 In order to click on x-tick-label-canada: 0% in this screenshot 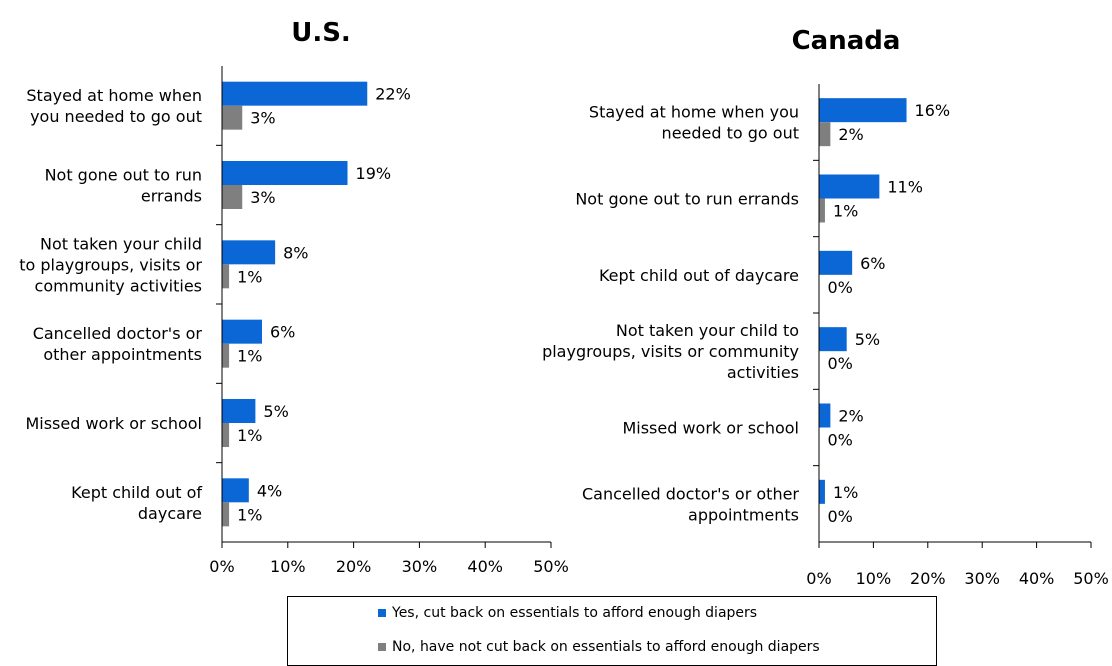, I will do `click(818, 578)`.